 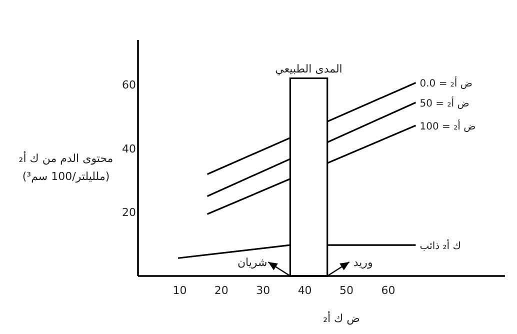 I want to click on series-label: المدى الطبيعي, so click(x=308, y=69).